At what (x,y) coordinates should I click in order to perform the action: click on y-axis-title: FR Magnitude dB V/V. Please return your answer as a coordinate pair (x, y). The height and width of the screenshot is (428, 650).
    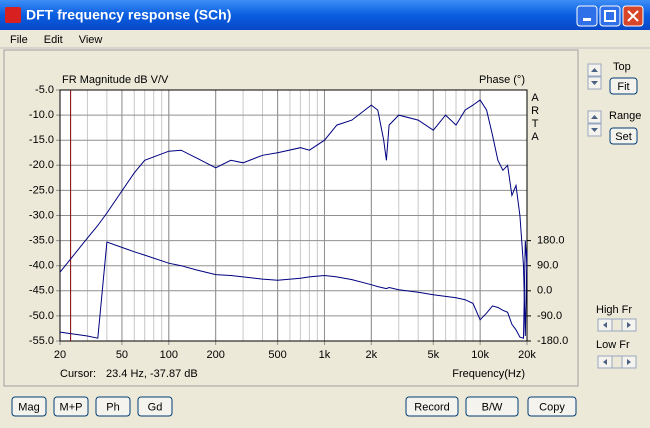
    Looking at the image, I should click on (115, 80).